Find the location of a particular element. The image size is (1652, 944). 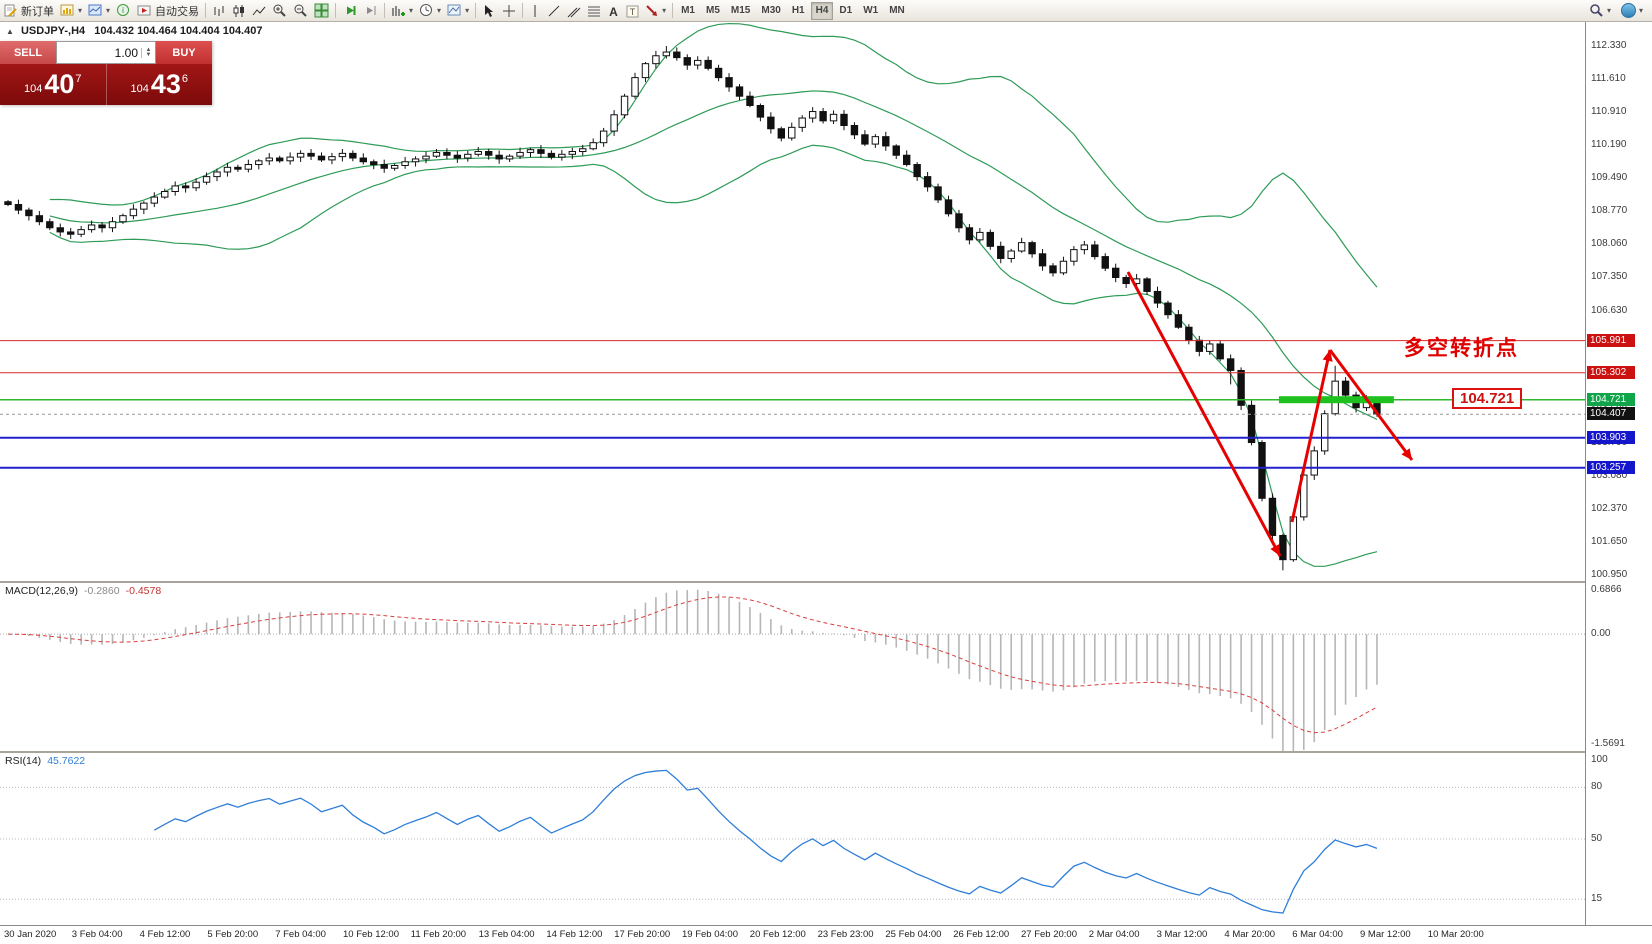

timeframe-M1: M1 is located at coordinates (688, 10).